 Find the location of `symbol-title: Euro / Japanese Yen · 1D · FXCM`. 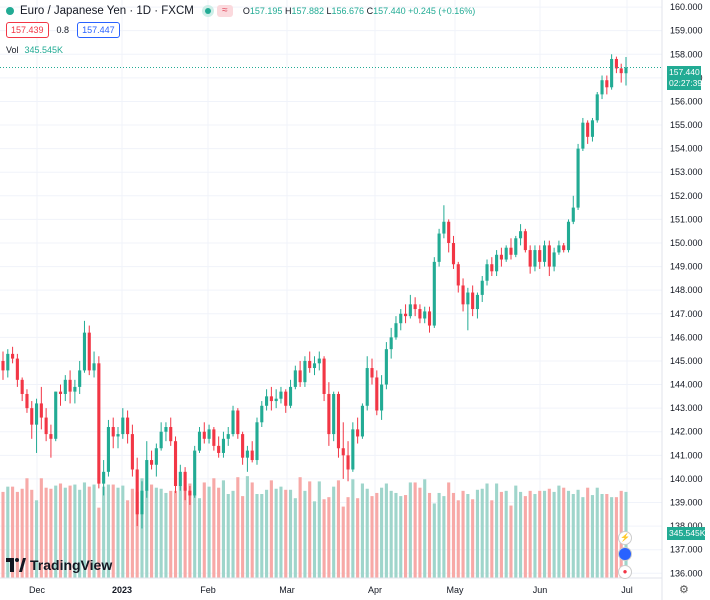

symbol-title: Euro / Japanese Yen · 1D · FXCM is located at coordinates (107, 11).